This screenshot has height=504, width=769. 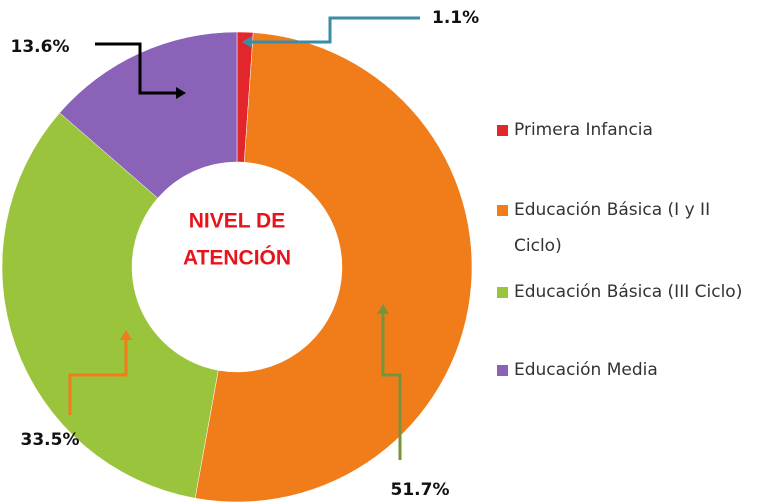 I want to click on legend-item: Educación Básica (I y II Ciclo), so click(x=629, y=228).